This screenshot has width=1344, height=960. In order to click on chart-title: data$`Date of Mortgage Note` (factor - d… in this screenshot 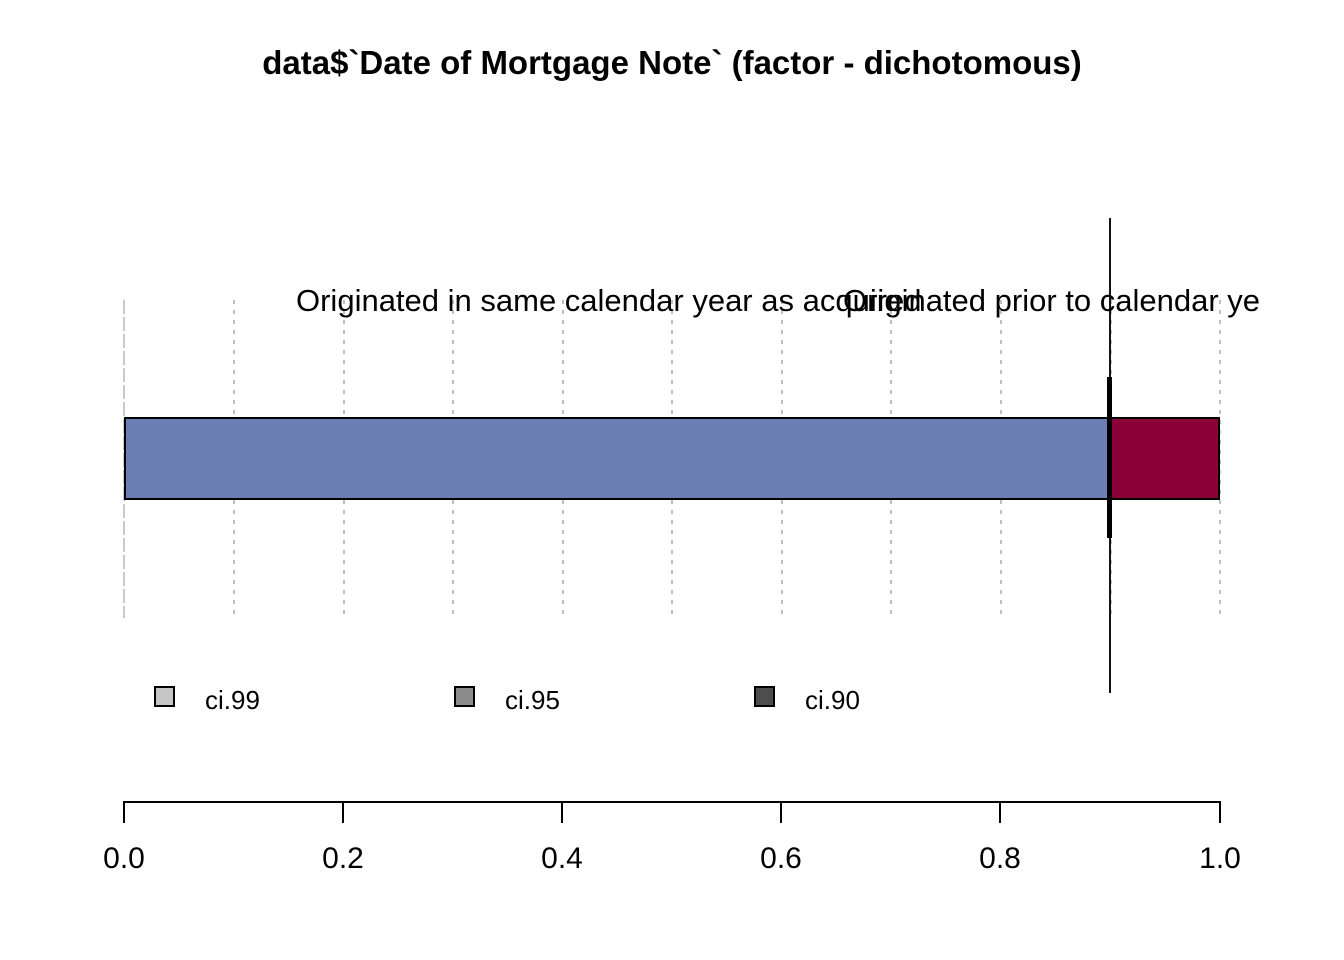, I will do `click(672, 62)`.